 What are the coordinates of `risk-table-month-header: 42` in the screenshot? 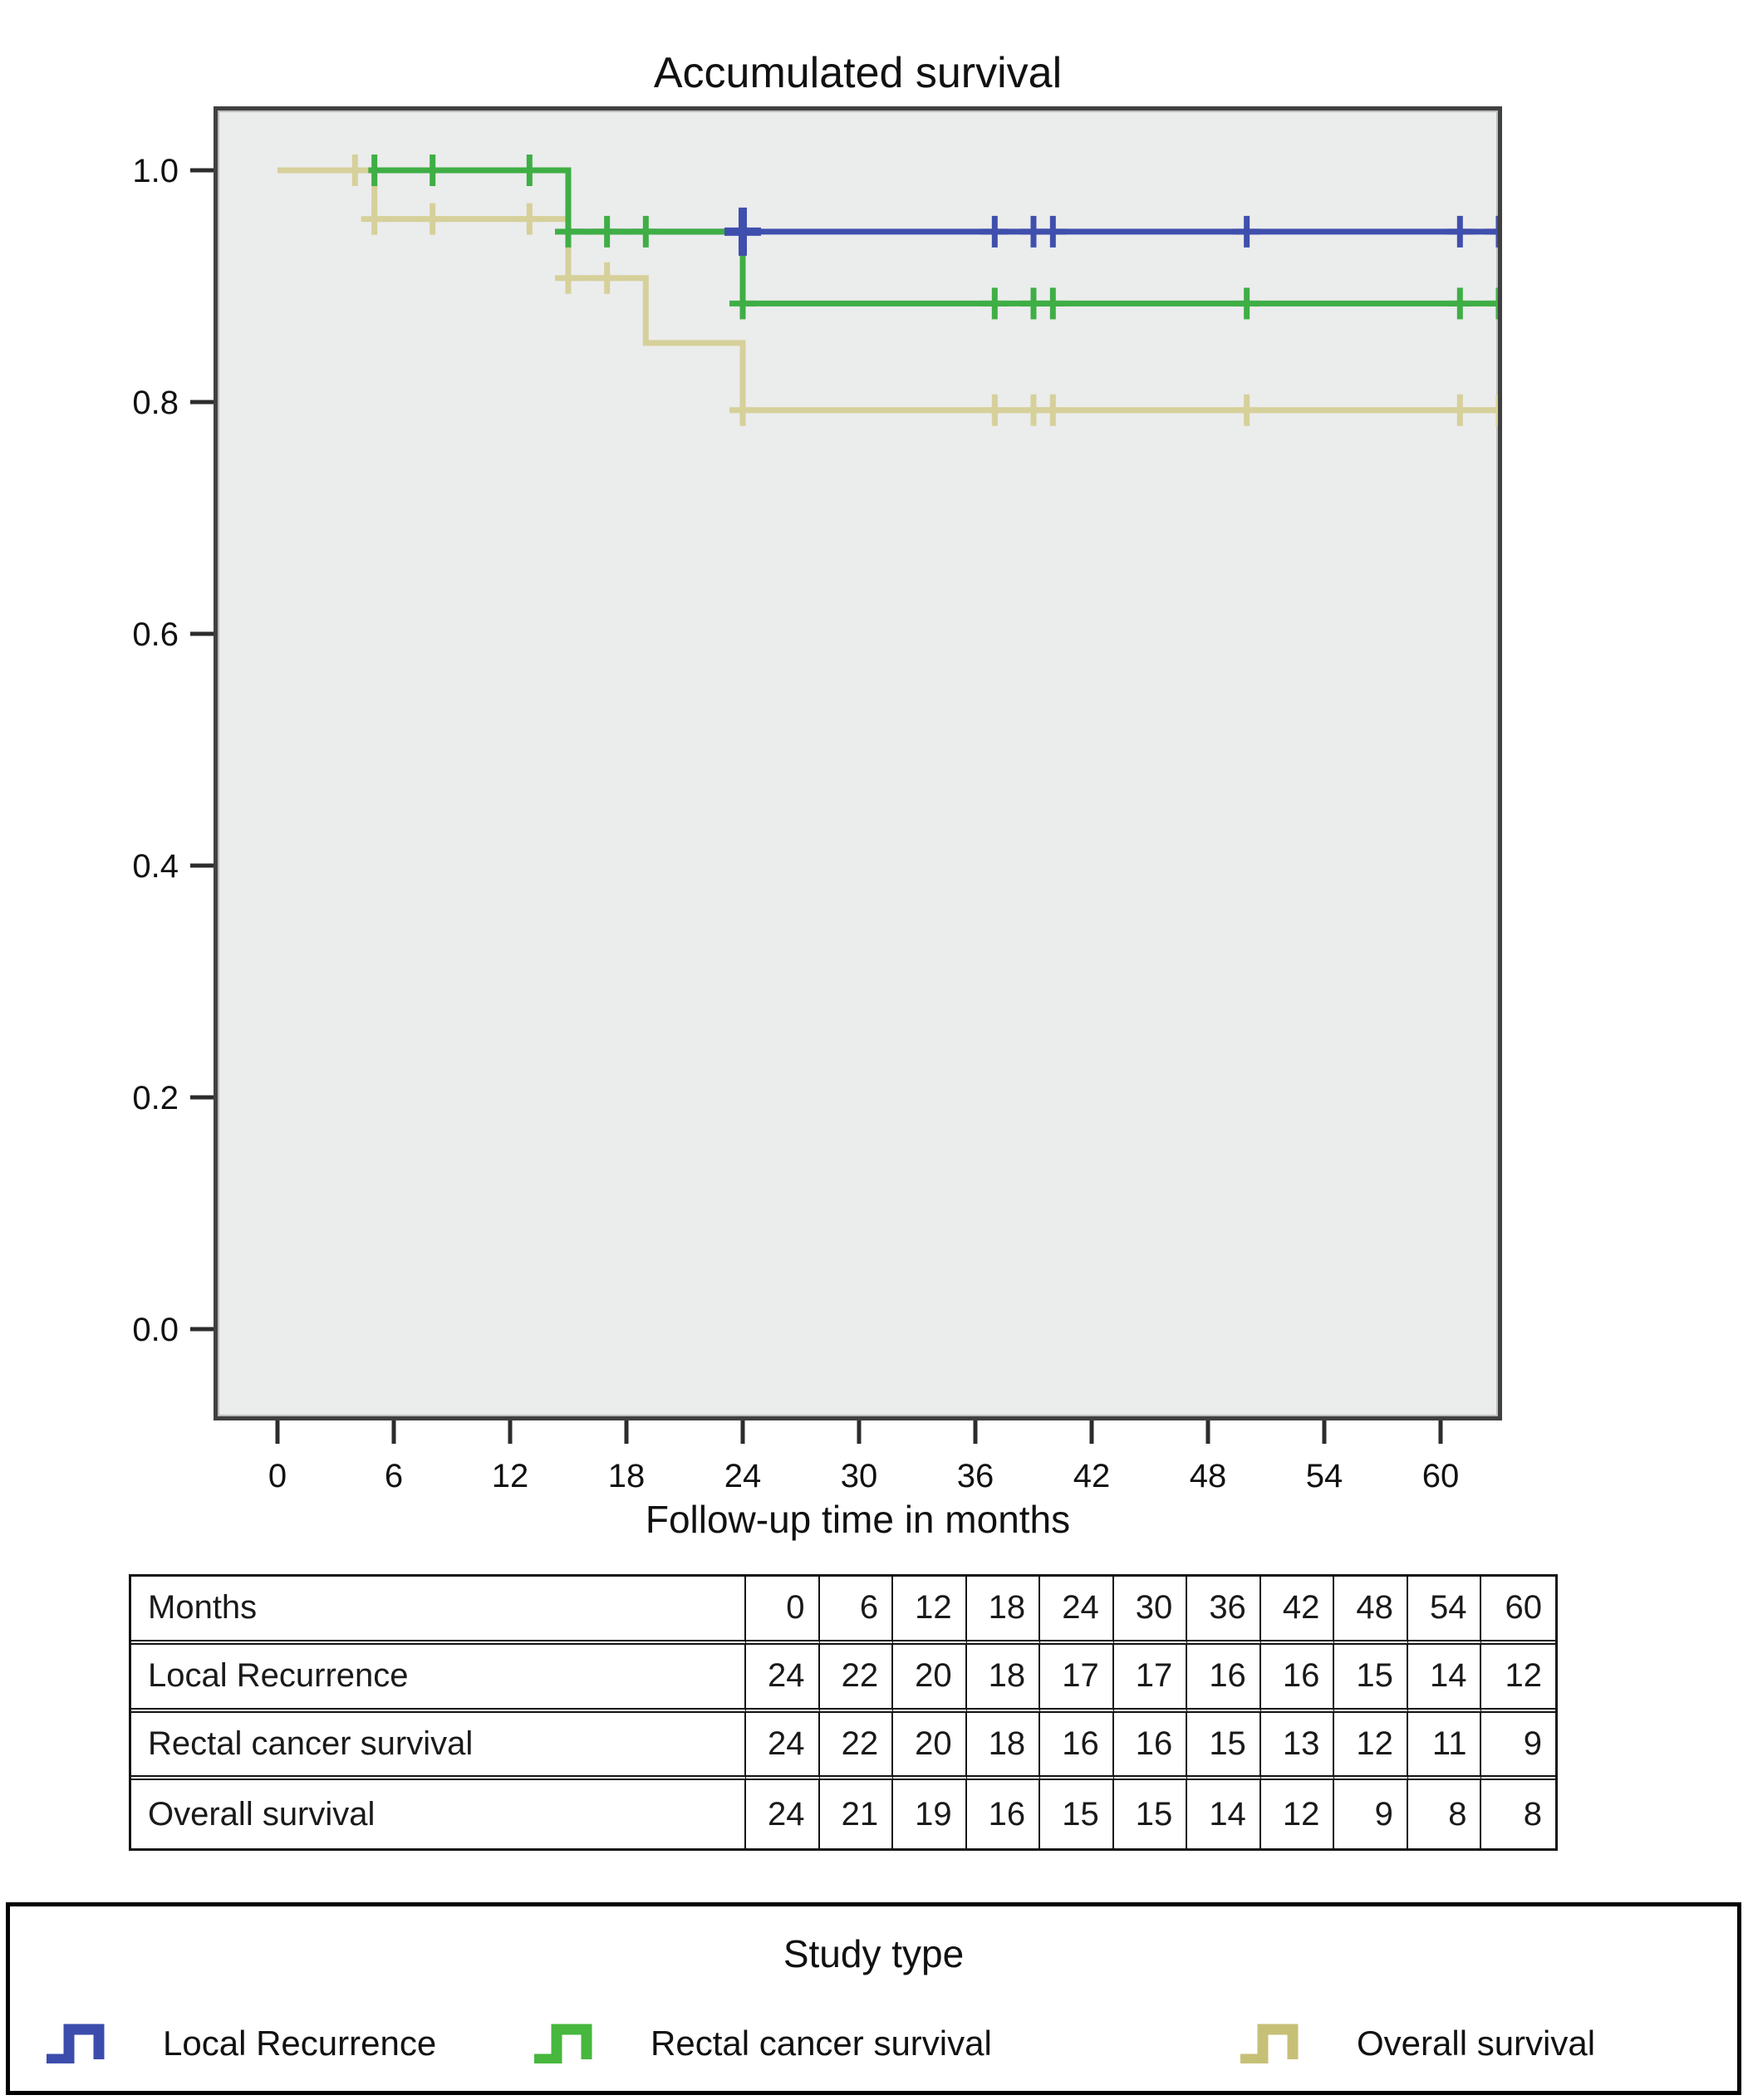 It's located at (1297, 1611).